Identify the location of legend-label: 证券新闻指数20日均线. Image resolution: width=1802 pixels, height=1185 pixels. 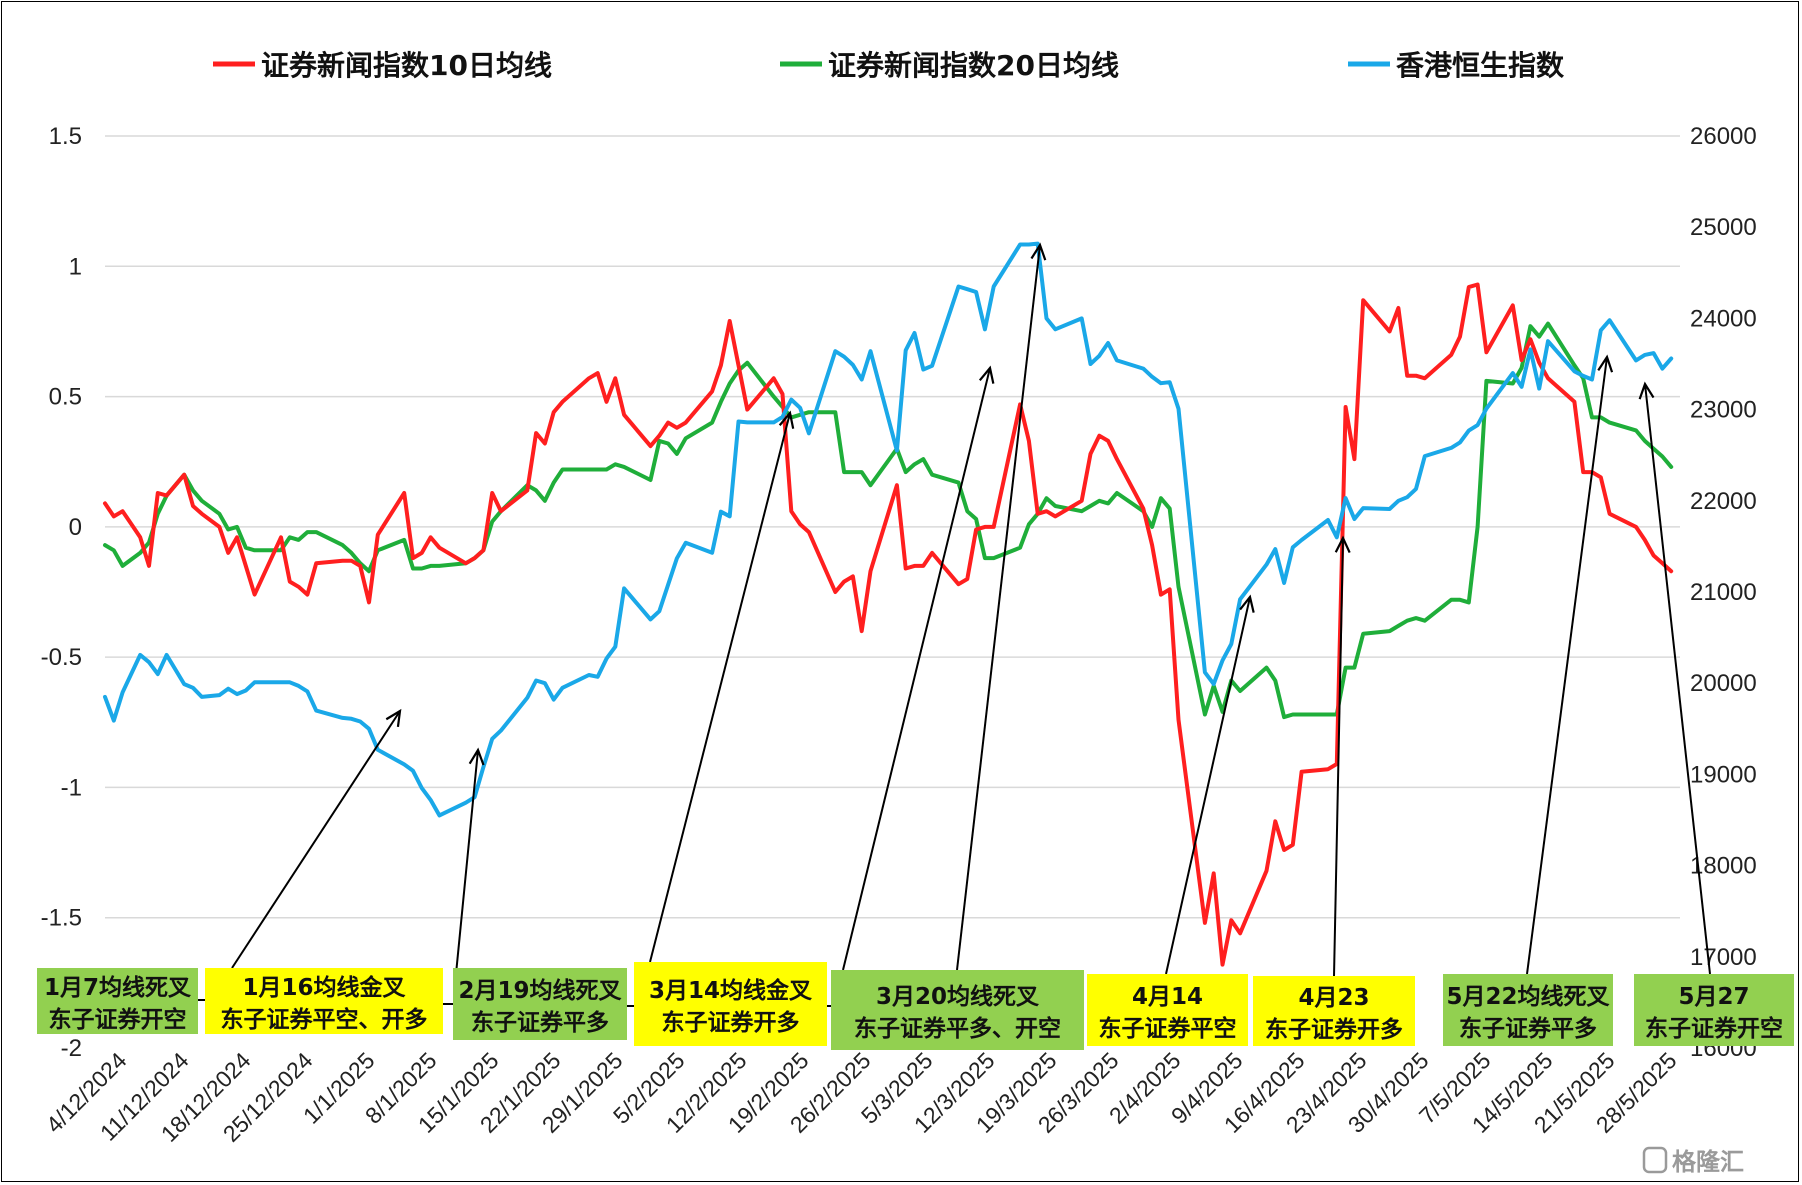
(973, 65).